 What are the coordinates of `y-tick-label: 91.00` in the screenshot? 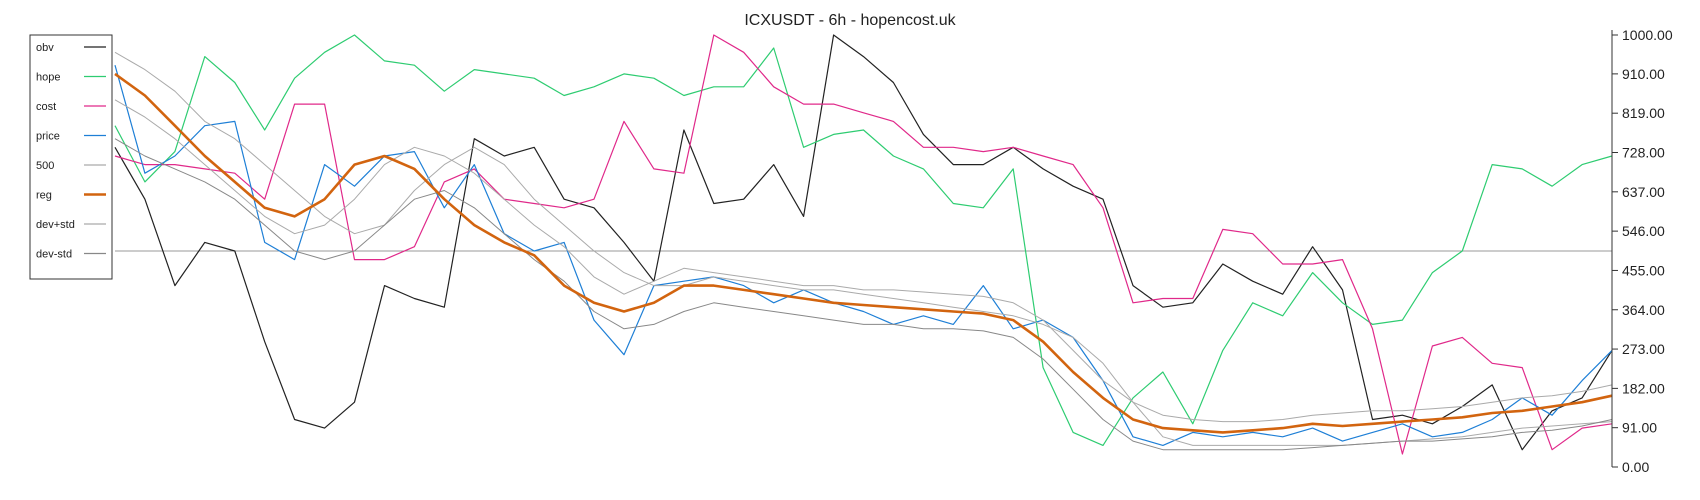 It's located at (1639, 428).